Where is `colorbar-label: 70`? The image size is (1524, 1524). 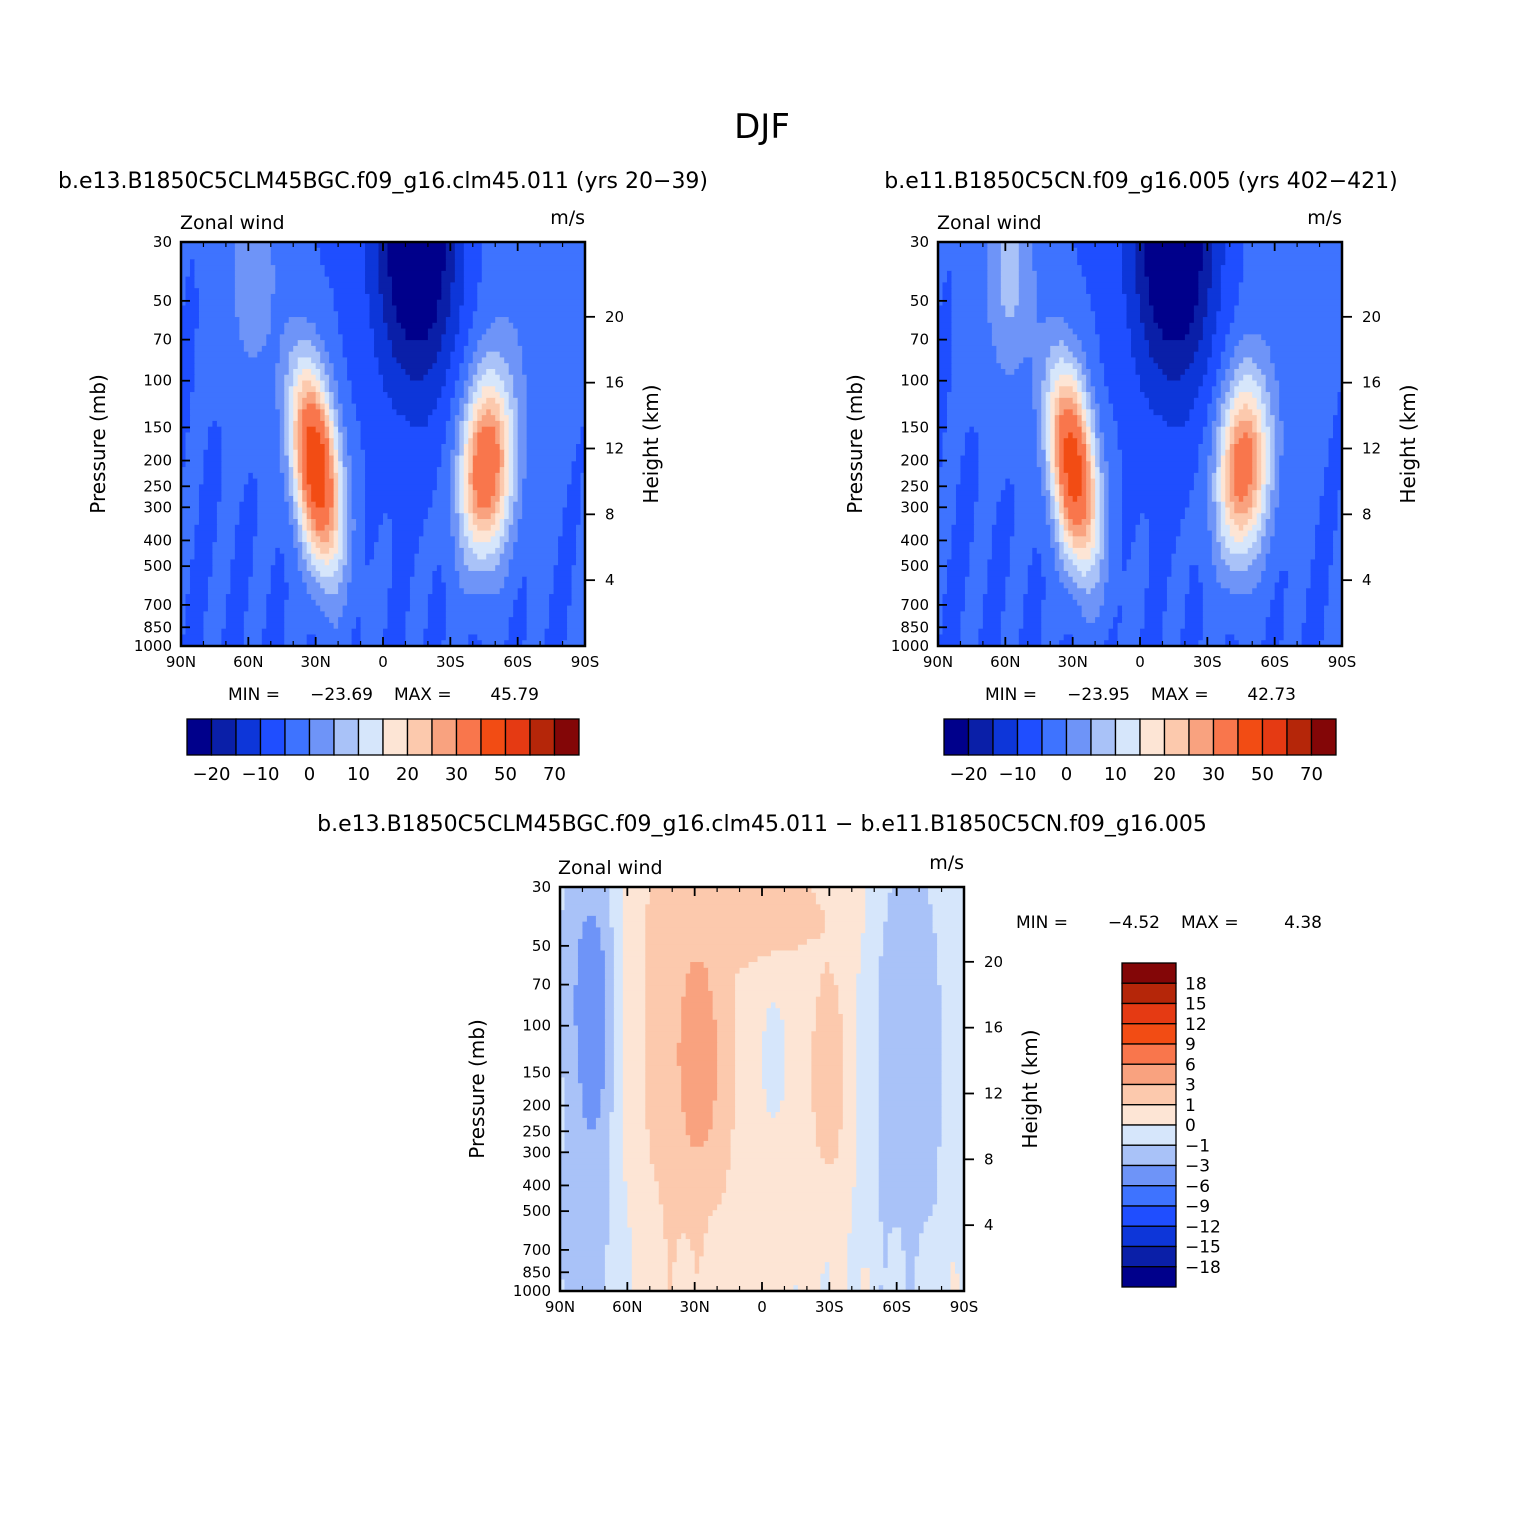 colorbar-label: 70 is located at coordinates (1311, 774).